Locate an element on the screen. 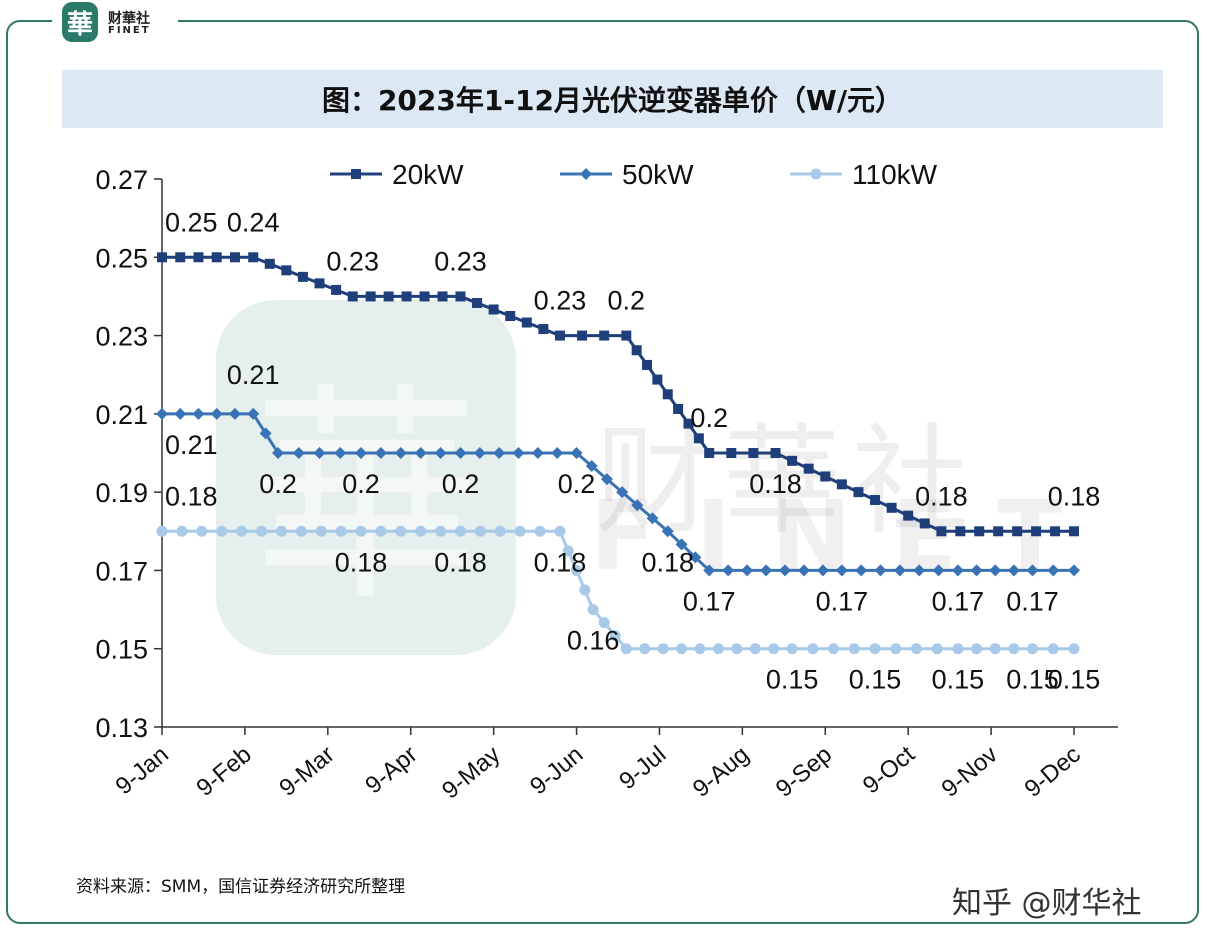 Image resolution: width=1207 pixels, height=947 pixels. legend-label: 50kW is located at coordinates (658, 174).